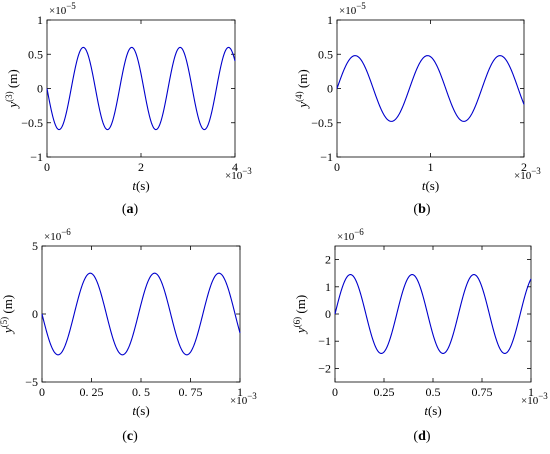  I want to click on y-axis-label: y(3) (m), so click(12, 89).